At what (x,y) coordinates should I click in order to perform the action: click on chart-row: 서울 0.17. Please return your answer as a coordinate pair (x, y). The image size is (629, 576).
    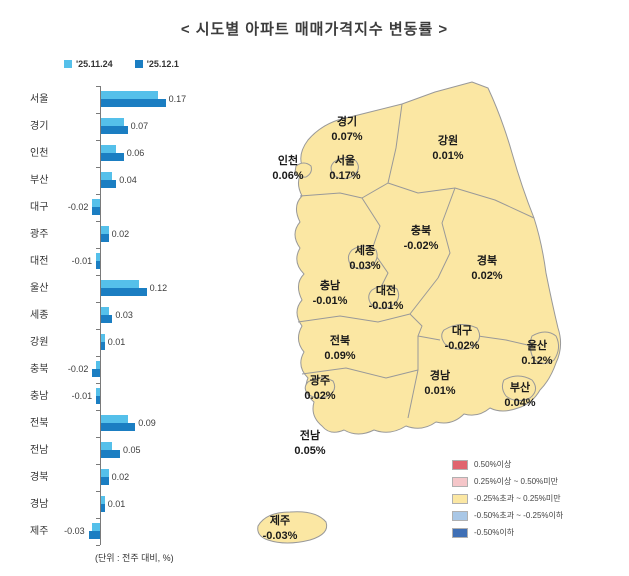
    Looking at the image, I should click on (139, 99).